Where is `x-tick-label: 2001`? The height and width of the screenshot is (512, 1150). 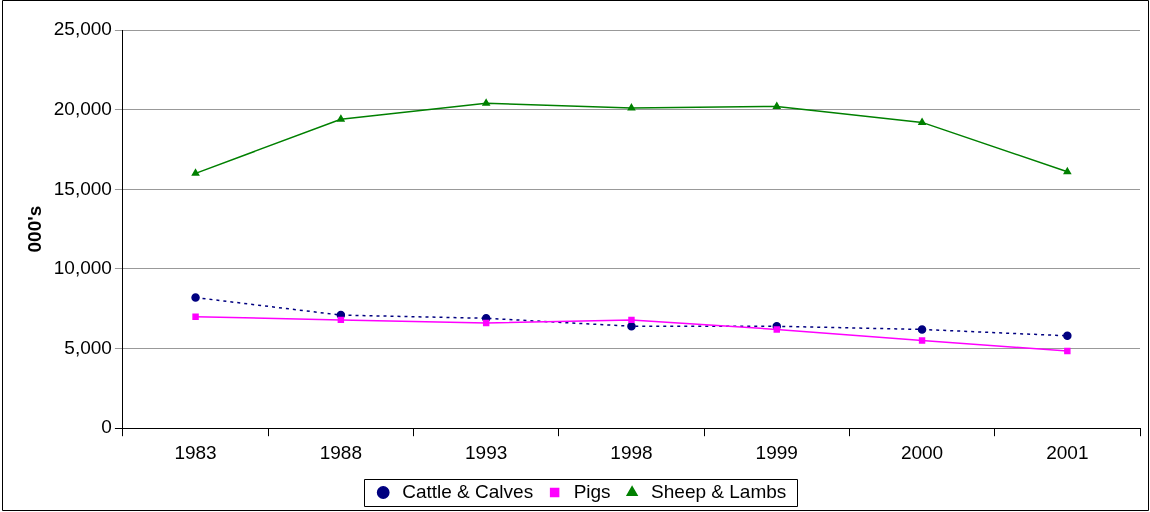
x-tick-label: 2001 is located at coordinates (1067, 452).